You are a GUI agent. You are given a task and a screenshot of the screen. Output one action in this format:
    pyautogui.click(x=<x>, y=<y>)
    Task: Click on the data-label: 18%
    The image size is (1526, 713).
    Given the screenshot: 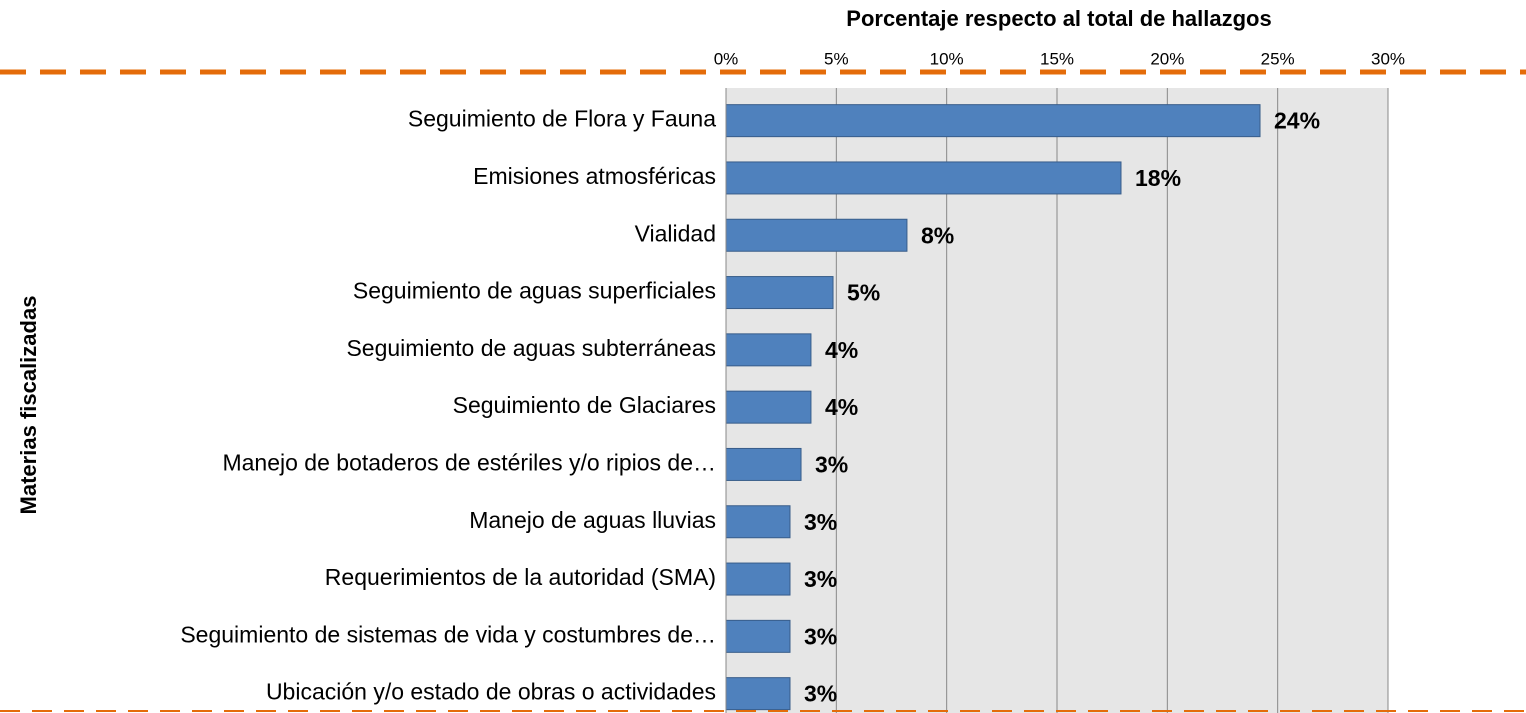 What is the action you would take?
    pyautogui.click(x=1158, y=178)
    